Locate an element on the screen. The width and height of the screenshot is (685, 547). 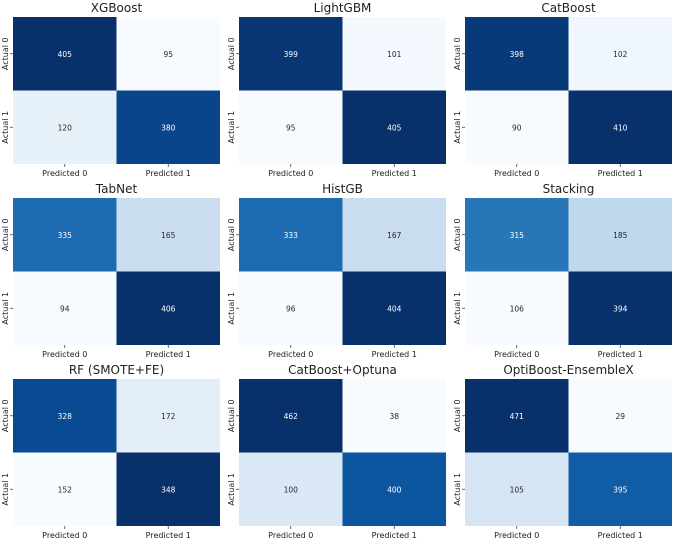
cell-value-label: 90 is located at coordinates (517, 127).